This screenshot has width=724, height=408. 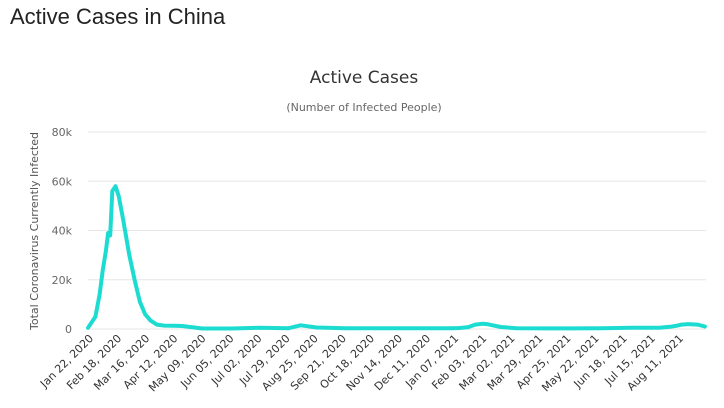 I want to click on page-heading: Active Cases in China, so click(x=118, y=16).